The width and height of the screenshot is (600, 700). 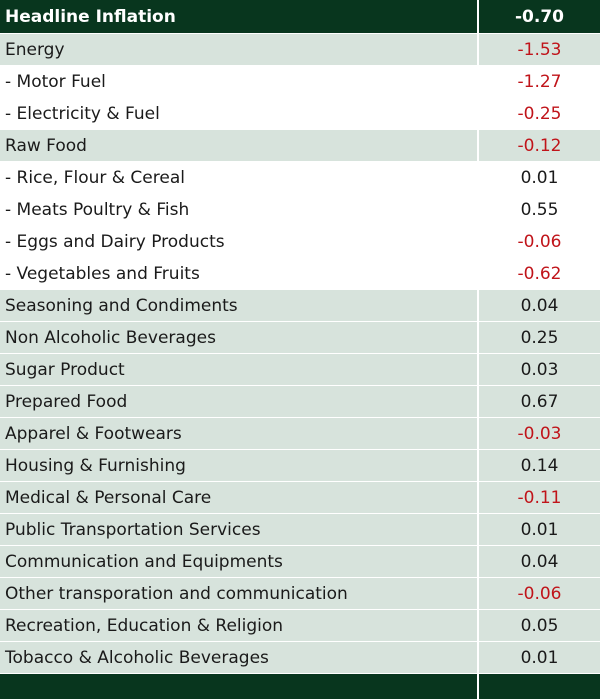 What do you see at coordinates (239, 594) in the screenshot?
I see `row-label: Other transporation and communication` at bounding box center [239, 594].